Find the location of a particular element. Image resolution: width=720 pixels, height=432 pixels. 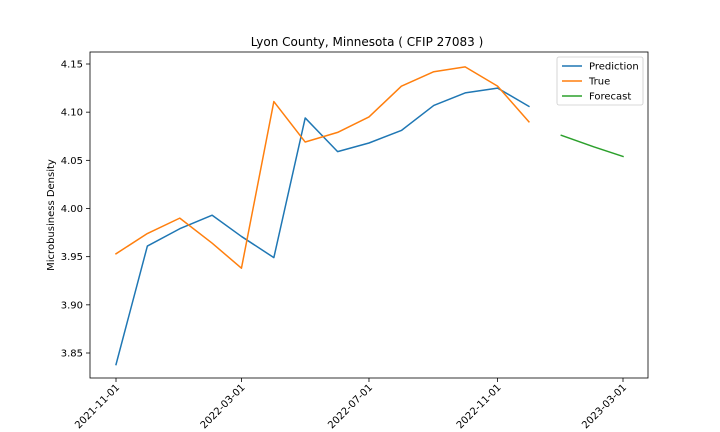

chart-title: Lyon County, Minnesota ( CFIP 27083 ) is located at coordinates (367, 42).